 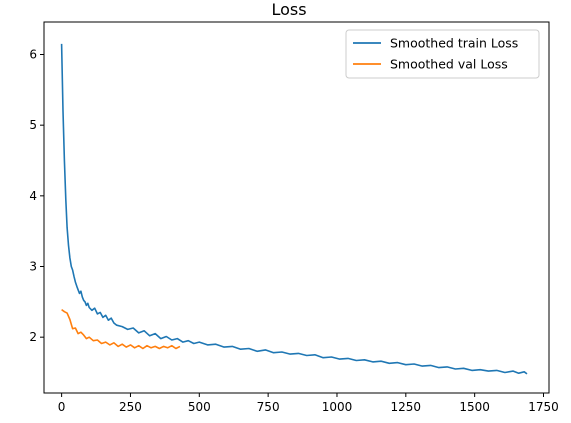 I want to click on y-axis-ticks: 2 3 4 5 6, so click(x=36, y=196).